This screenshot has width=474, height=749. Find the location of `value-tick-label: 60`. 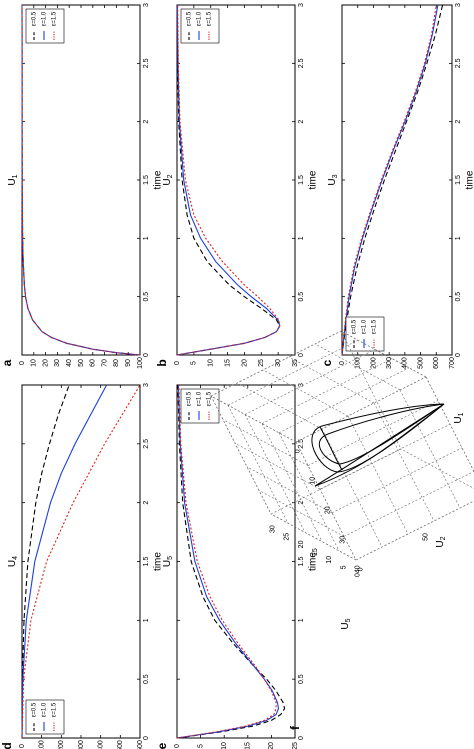

value-tick-label: 60 is located at coordinates (93, 363).